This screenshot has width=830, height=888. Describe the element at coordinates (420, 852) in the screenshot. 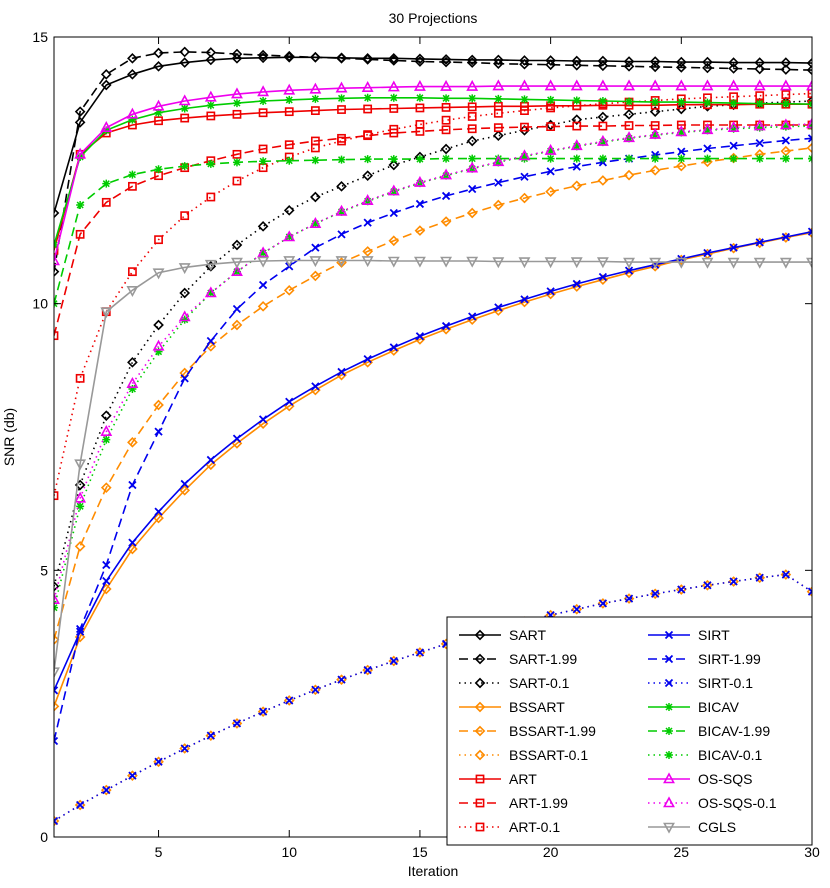

I see `x-tick-label: 15` at that location.